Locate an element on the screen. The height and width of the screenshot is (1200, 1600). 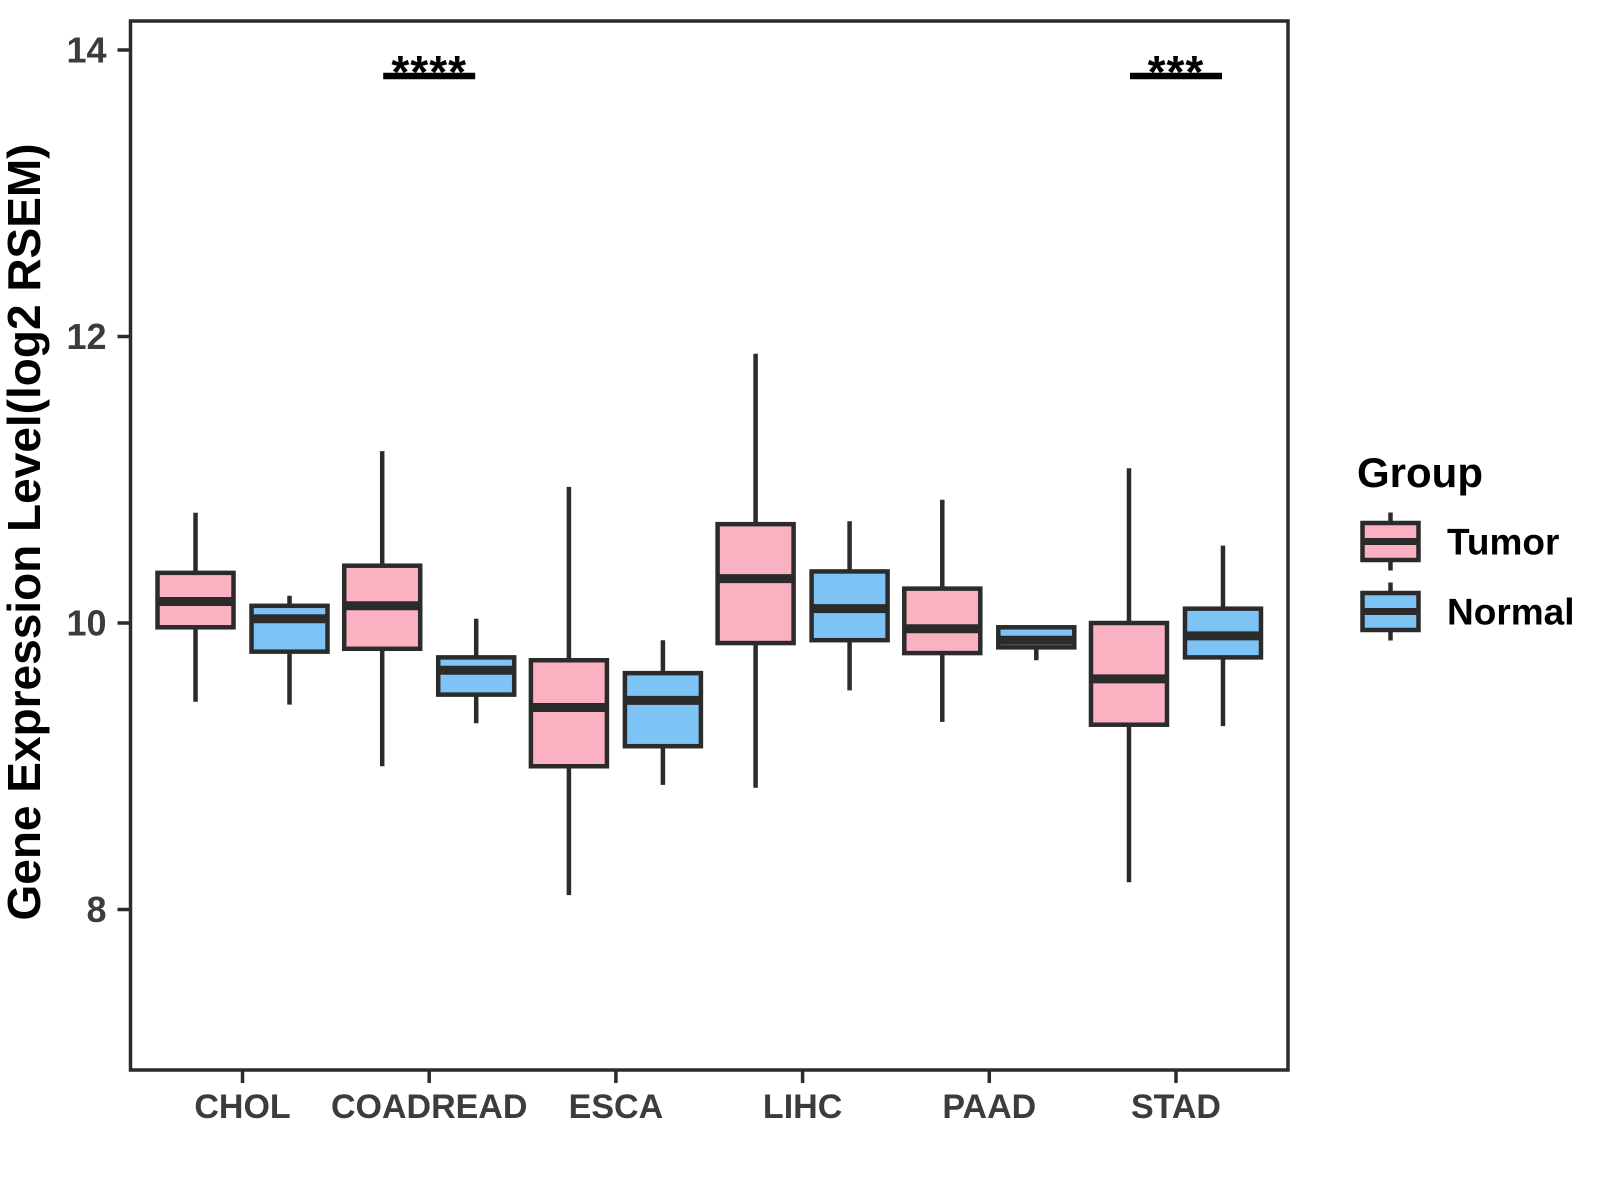
y-tick-label-8: 8 is located at coordinates (96, 909).